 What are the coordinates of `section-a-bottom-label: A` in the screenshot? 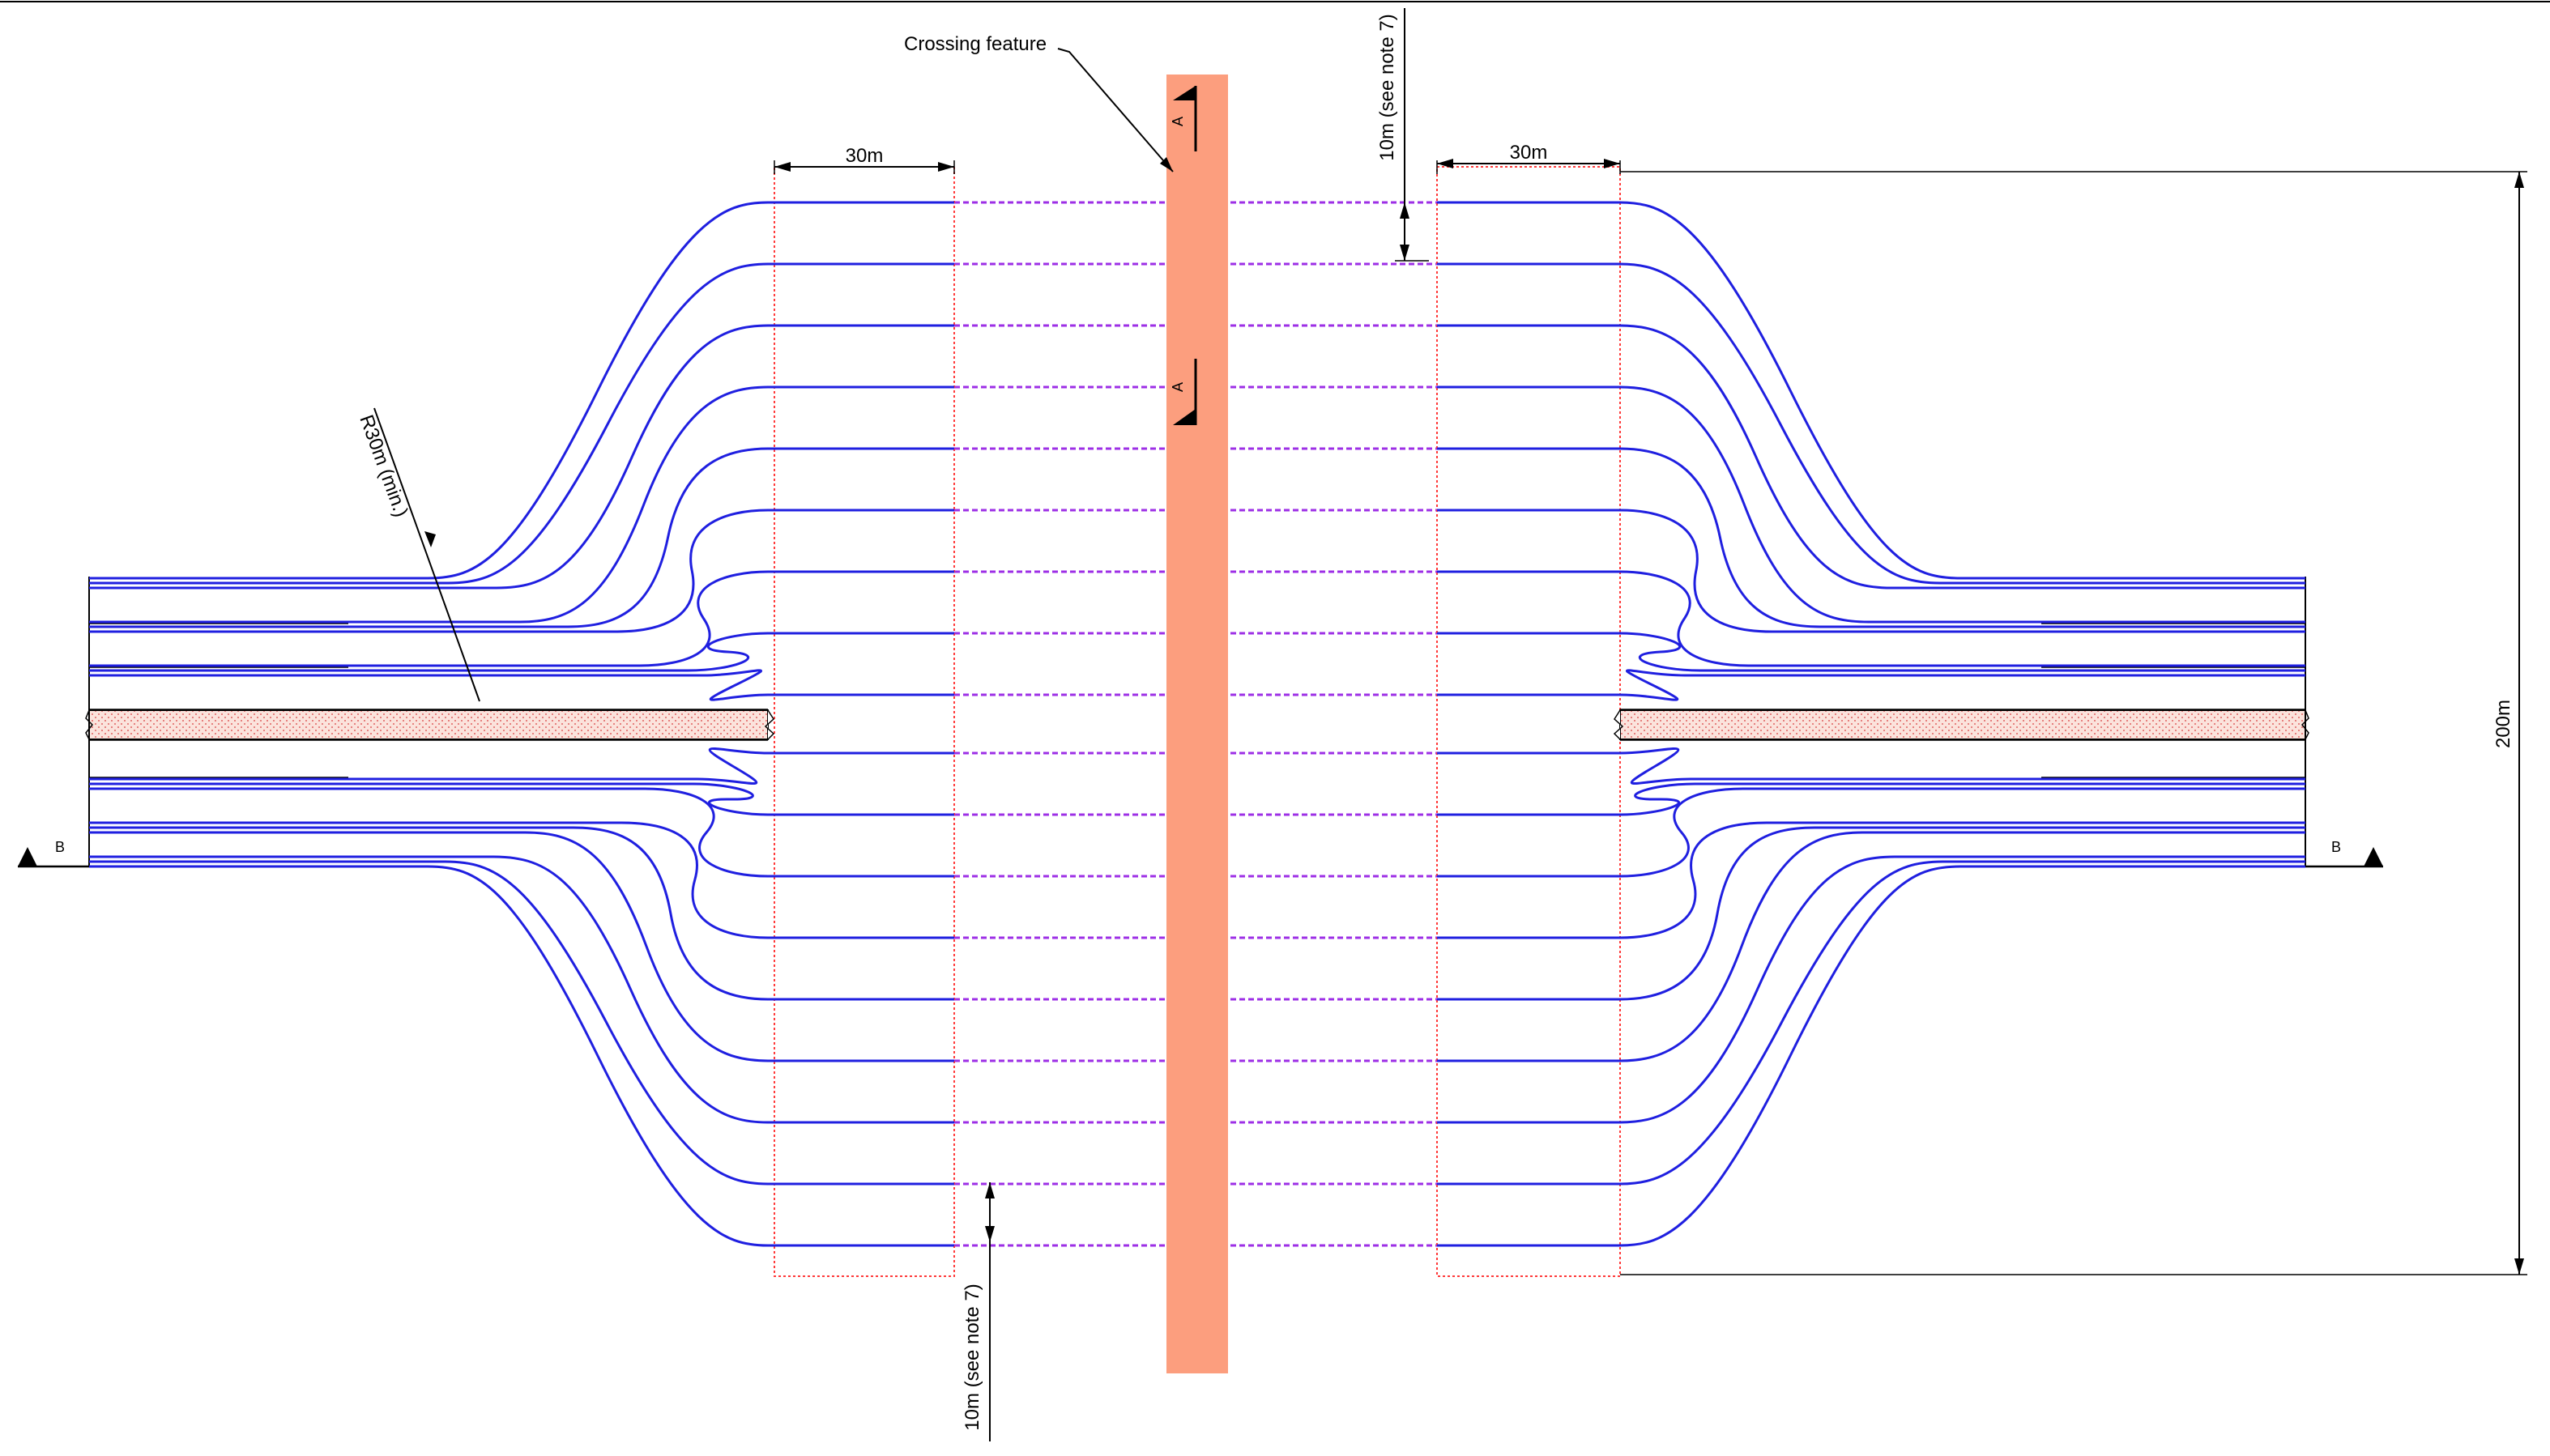 It's located at (1178, 387).